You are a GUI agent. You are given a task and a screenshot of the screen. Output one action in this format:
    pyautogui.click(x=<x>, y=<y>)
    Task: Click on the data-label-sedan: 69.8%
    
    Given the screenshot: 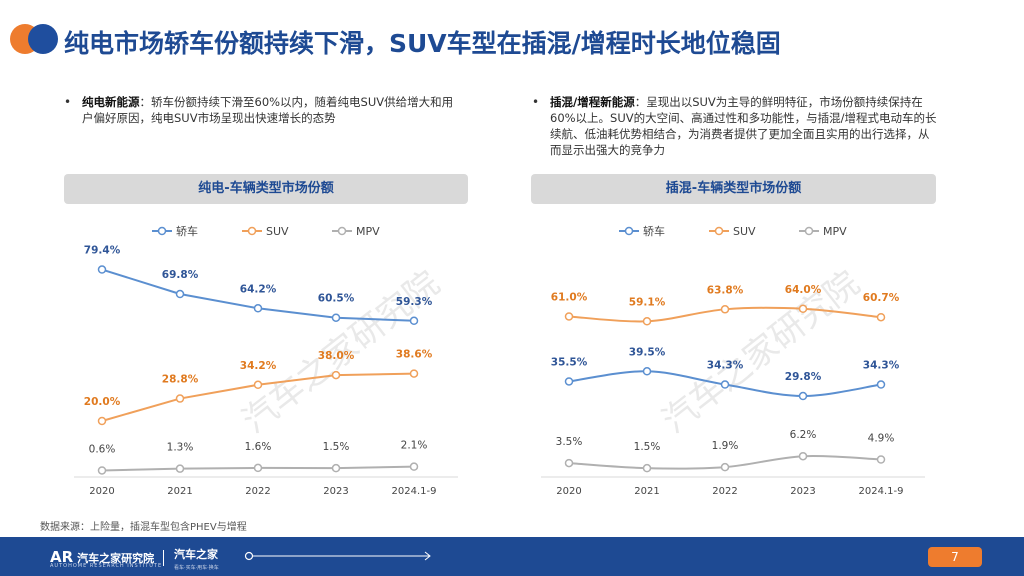 What is the action you would take?
    pyautogui.click(x=180, y=275)
    